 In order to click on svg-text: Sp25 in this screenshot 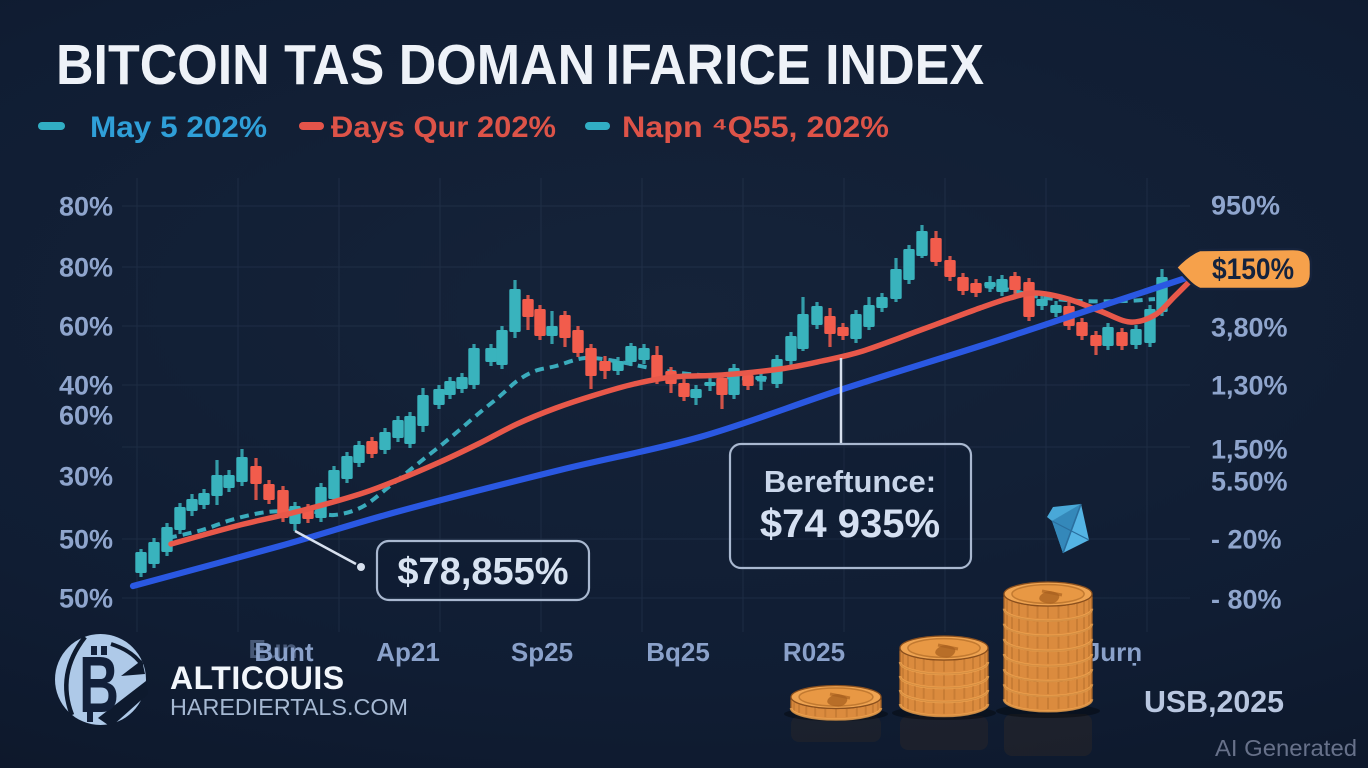, I will do `click(542, 652)`.